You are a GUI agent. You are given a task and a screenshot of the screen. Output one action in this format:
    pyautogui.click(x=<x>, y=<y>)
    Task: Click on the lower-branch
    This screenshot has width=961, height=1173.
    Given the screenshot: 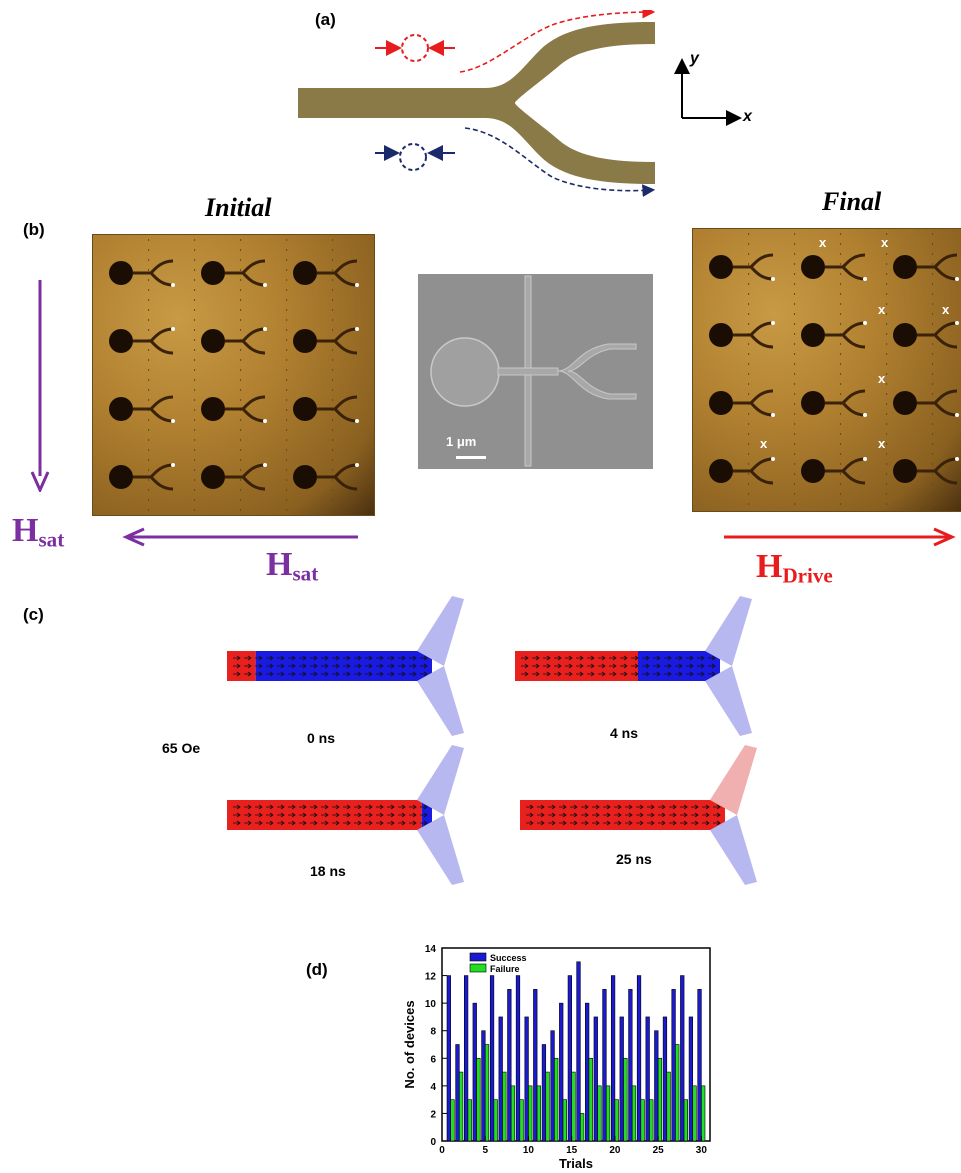 What is the action you would take?
    pyautogui.click(x=733, y=850)
    